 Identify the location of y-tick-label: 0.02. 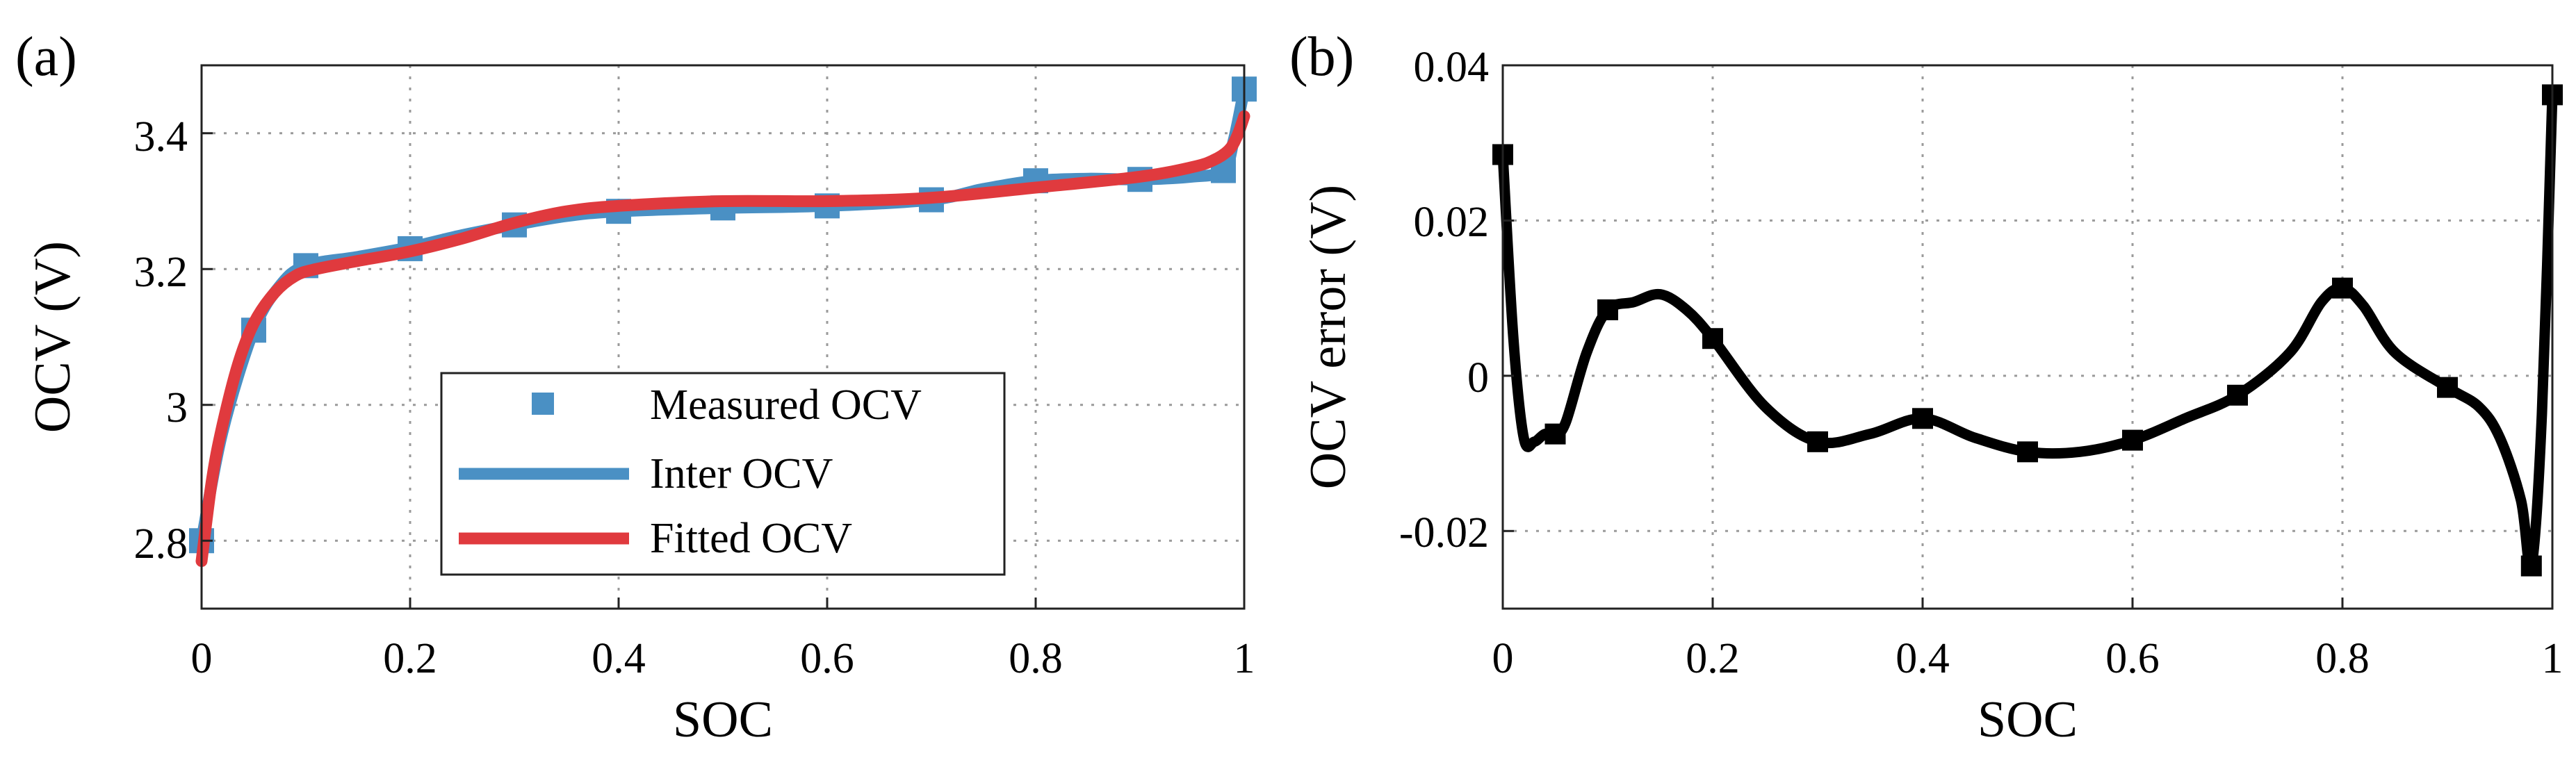
(1452, 222).